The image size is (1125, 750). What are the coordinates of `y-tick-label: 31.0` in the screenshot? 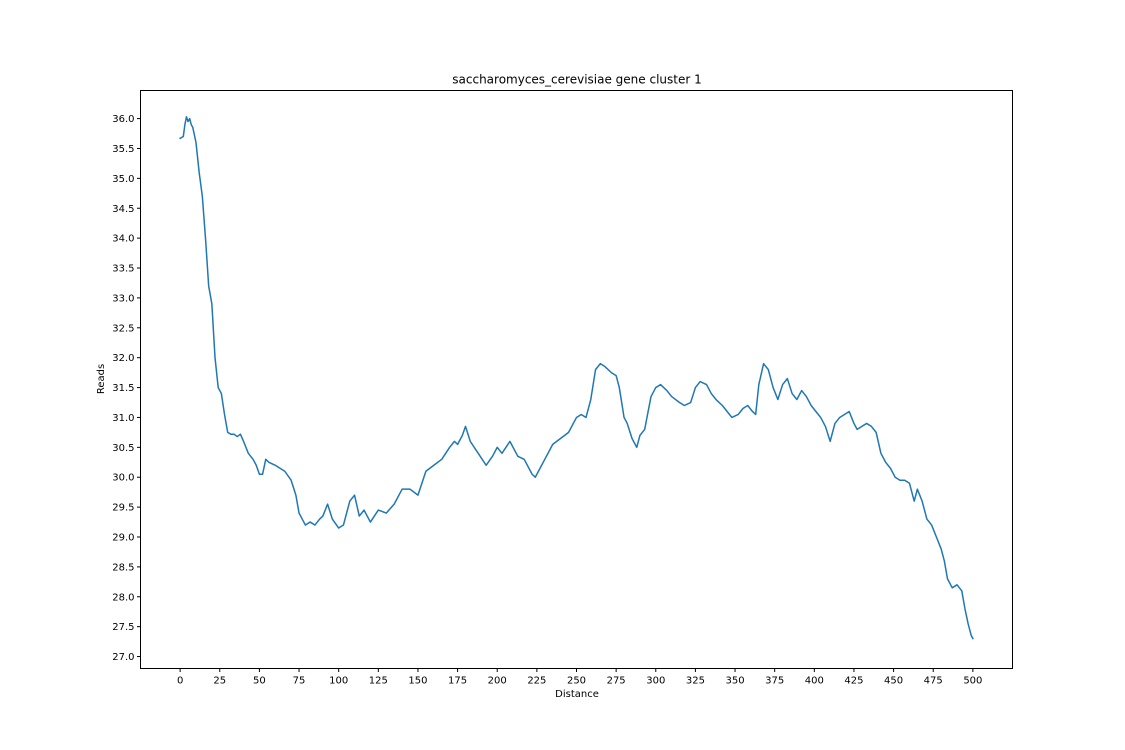 It's located at (123, 418).